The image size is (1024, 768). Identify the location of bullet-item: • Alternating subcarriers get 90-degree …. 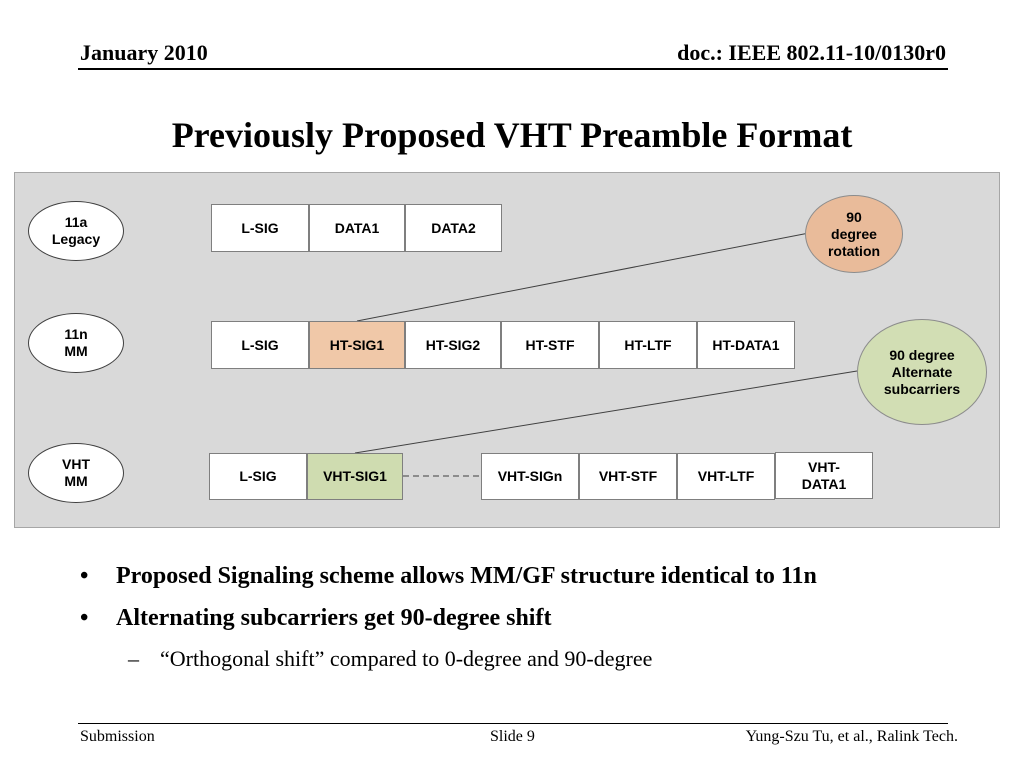
(530, 618).